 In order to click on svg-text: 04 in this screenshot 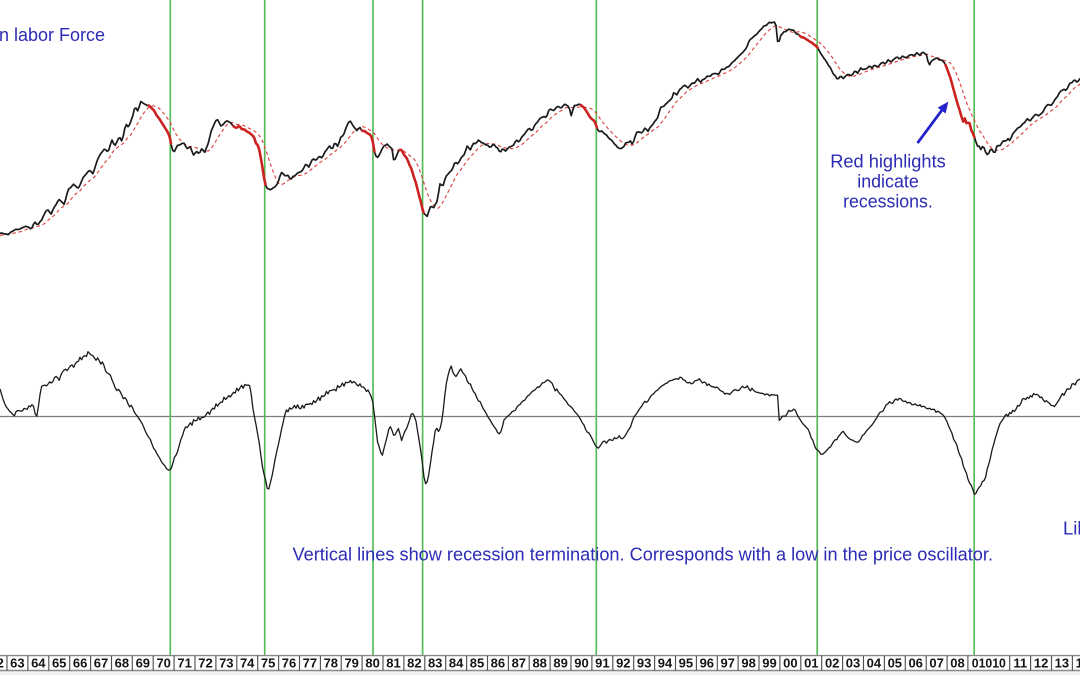, I will do `click(874, 663)`.